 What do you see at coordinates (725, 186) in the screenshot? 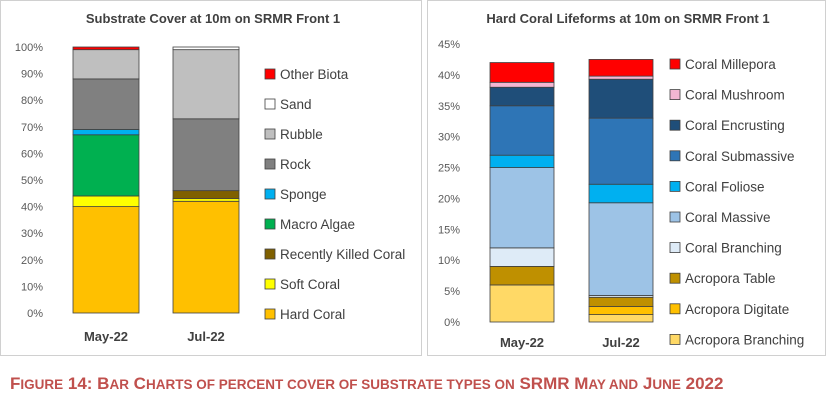
I see `legend-label: Coral Foliose` at bounding box center [725, 186].